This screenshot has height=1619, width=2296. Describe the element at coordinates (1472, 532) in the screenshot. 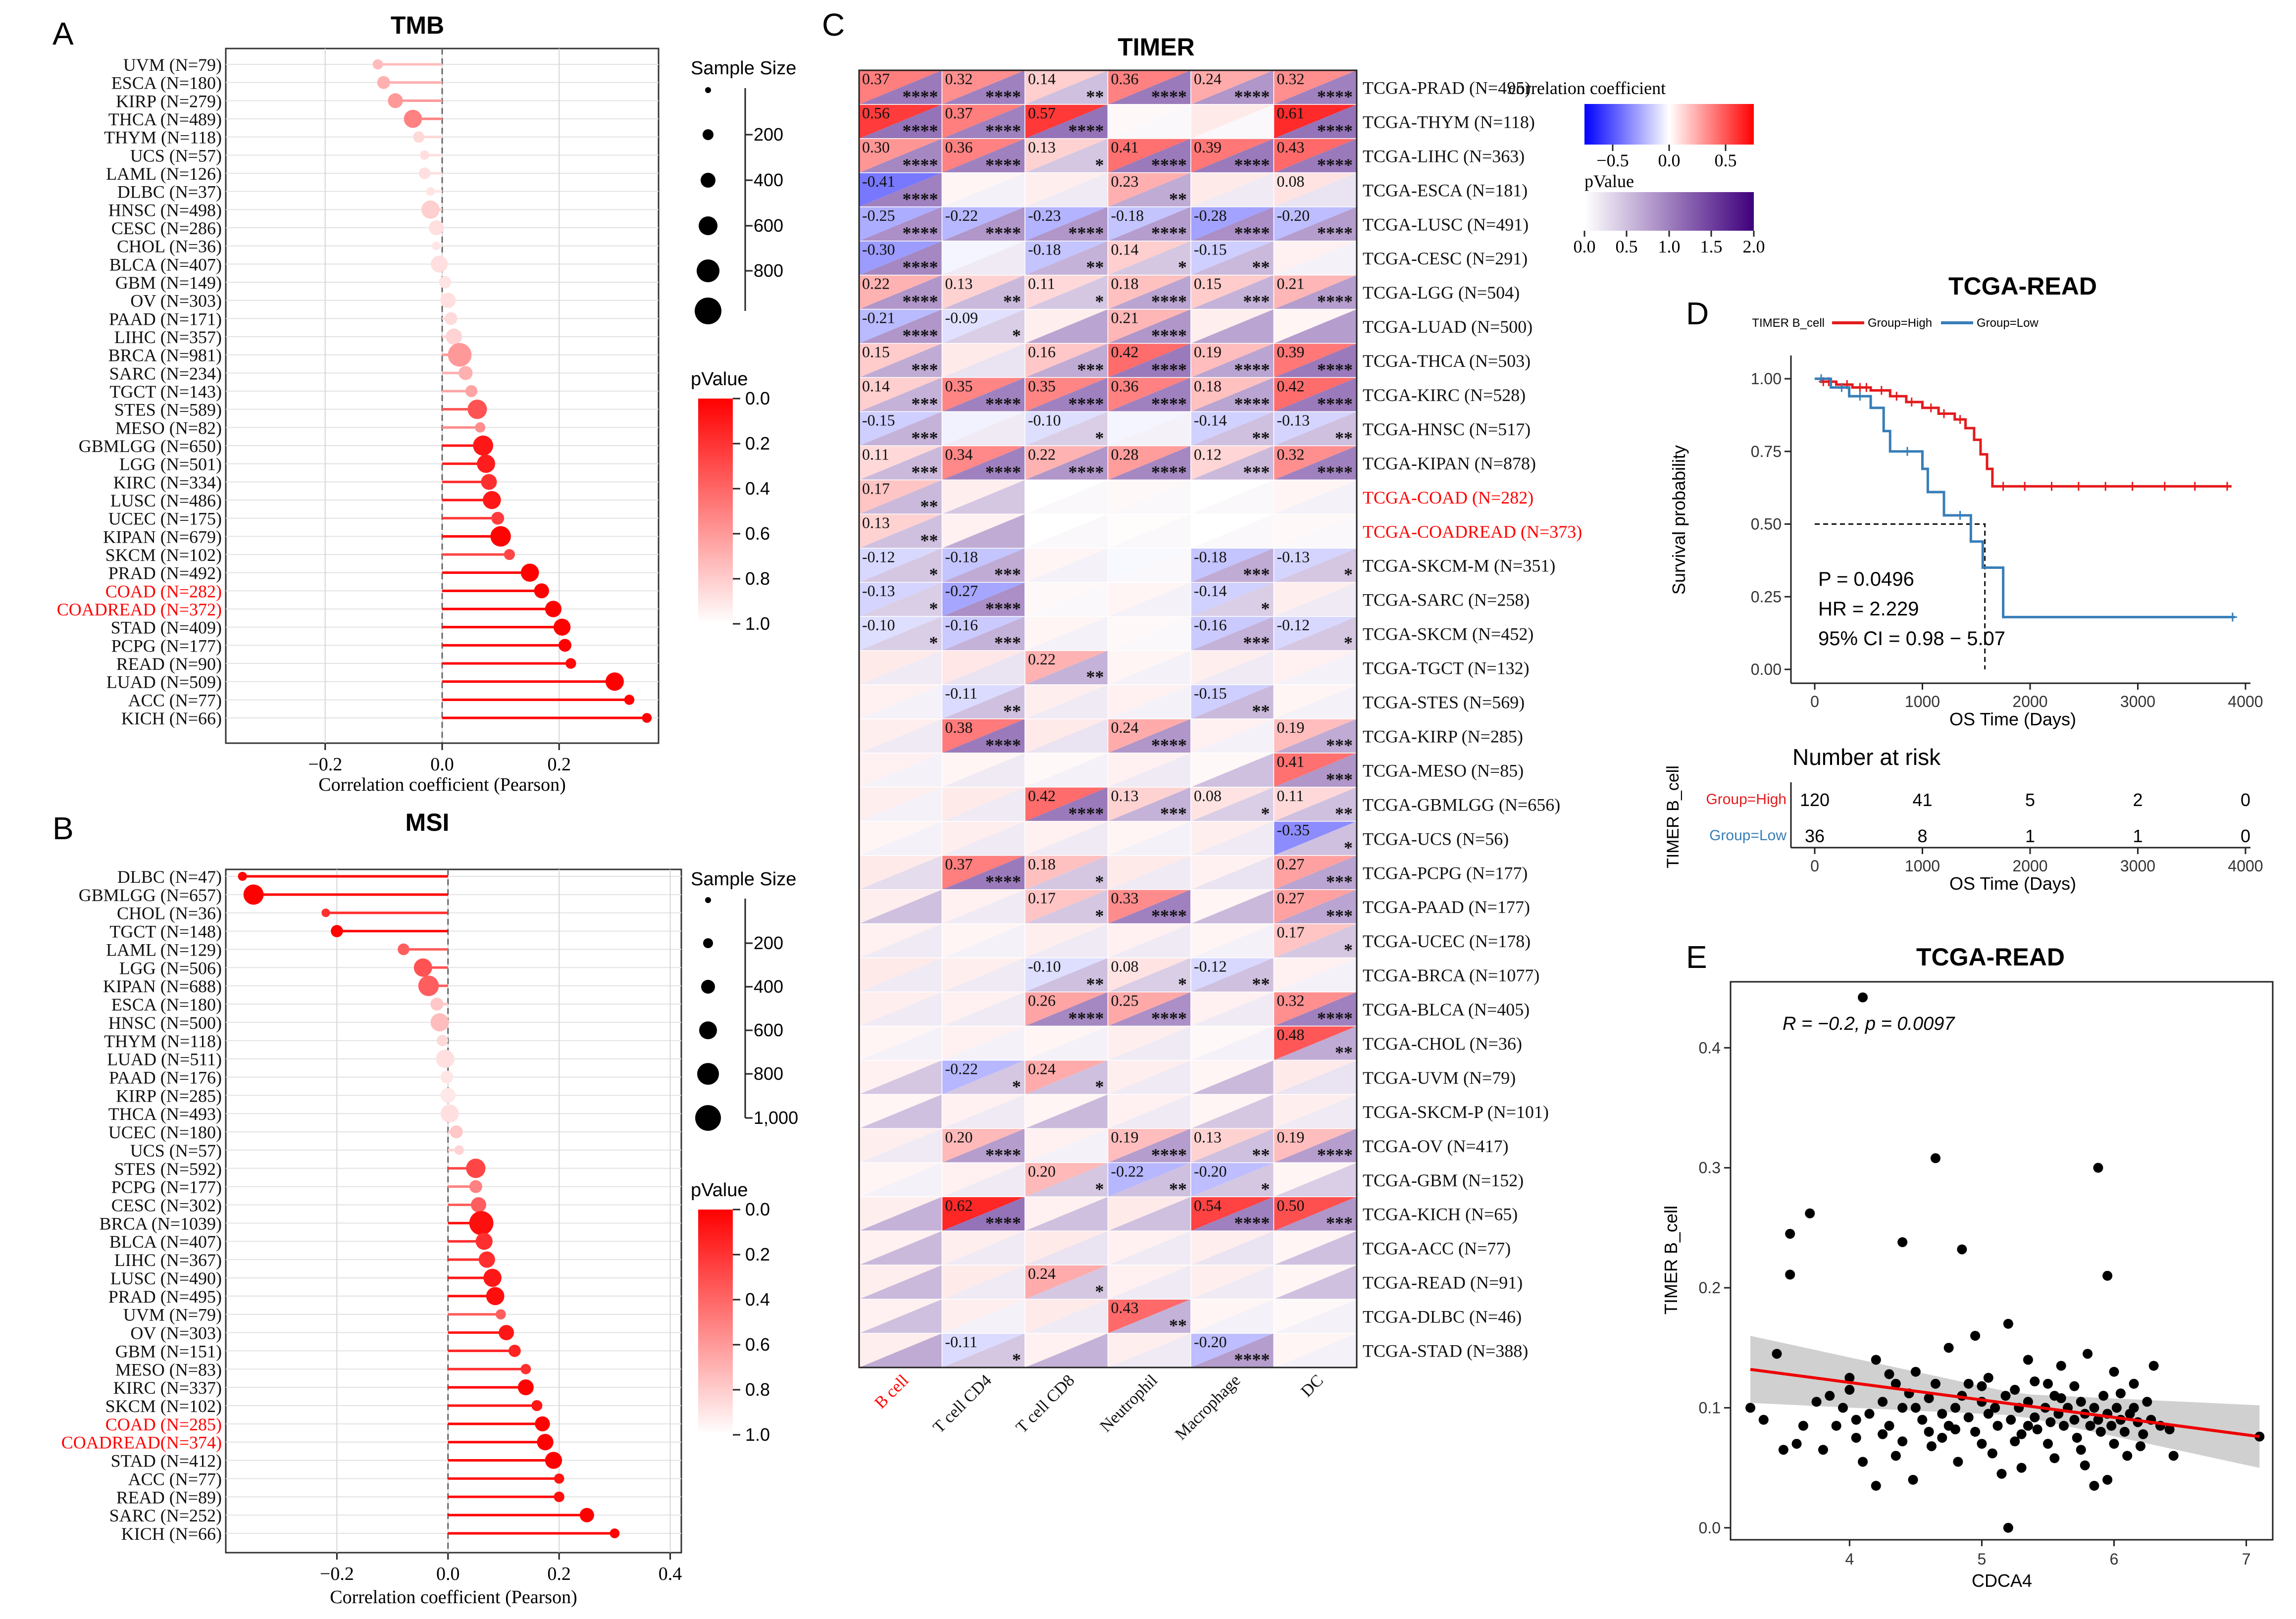

I see `row-label: TCGA-COADREAD (N=373)` at that location.